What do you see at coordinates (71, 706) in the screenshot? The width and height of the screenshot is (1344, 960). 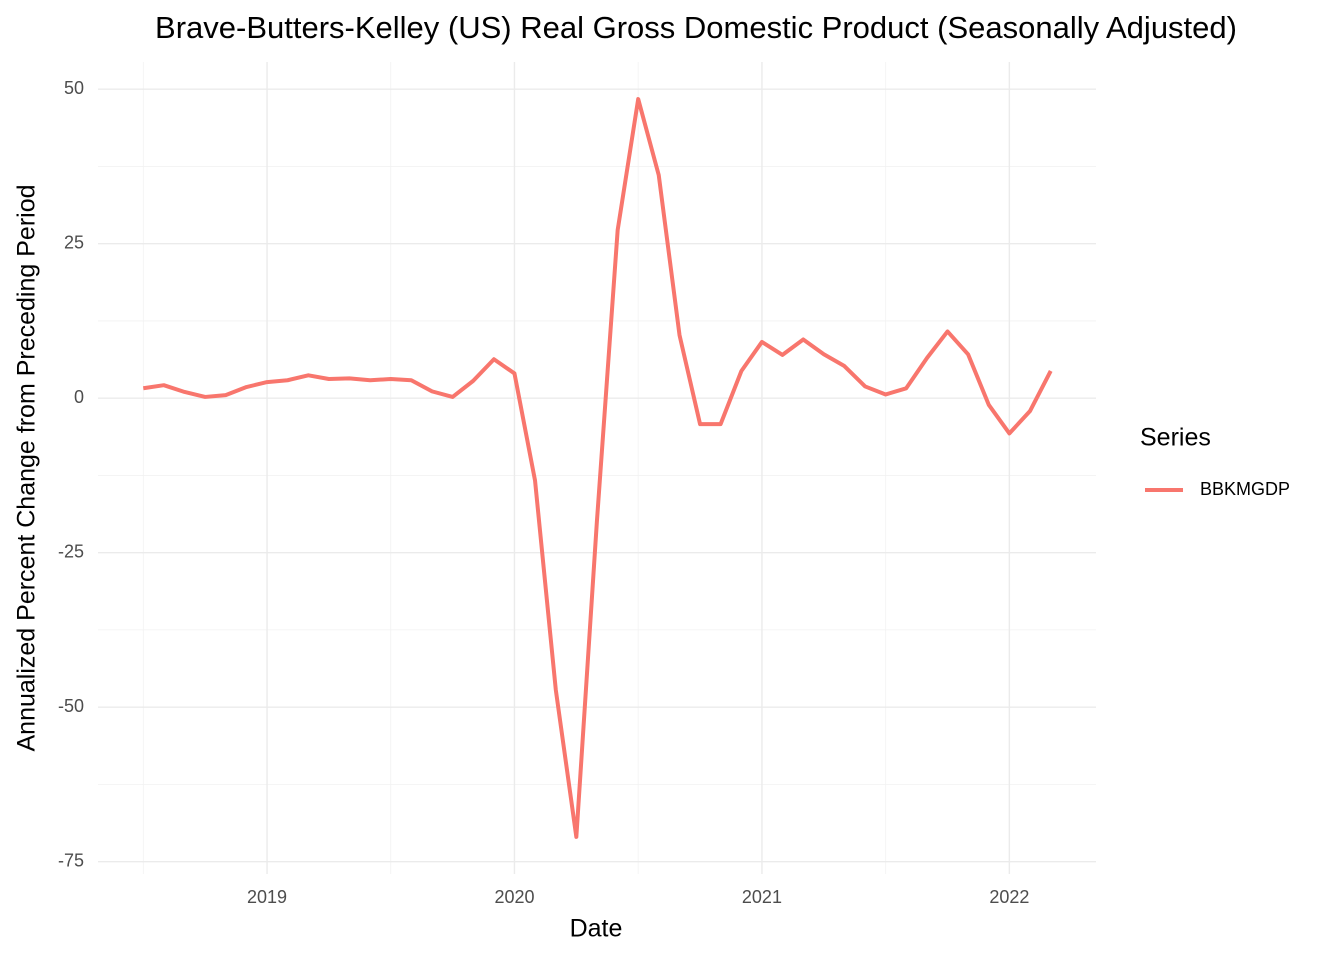 I see `y-tick-label: -50` at bounding box center [71, 706].